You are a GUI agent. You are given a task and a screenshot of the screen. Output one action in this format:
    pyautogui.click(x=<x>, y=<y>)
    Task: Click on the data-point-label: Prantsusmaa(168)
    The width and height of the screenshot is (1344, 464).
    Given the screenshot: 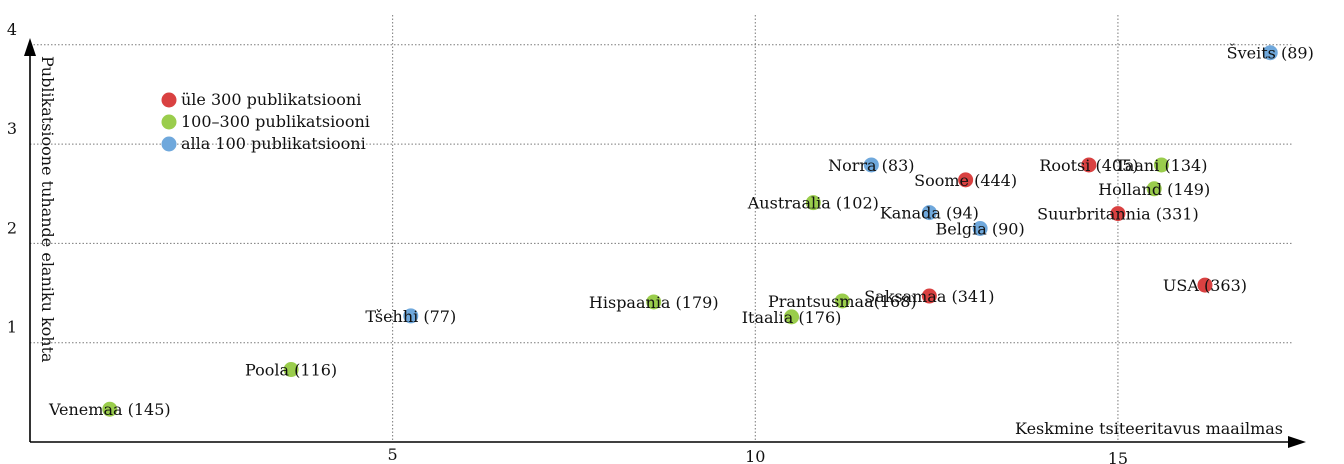 What is the action you would take?
    pyautogui.click(x=842, y=301)
    